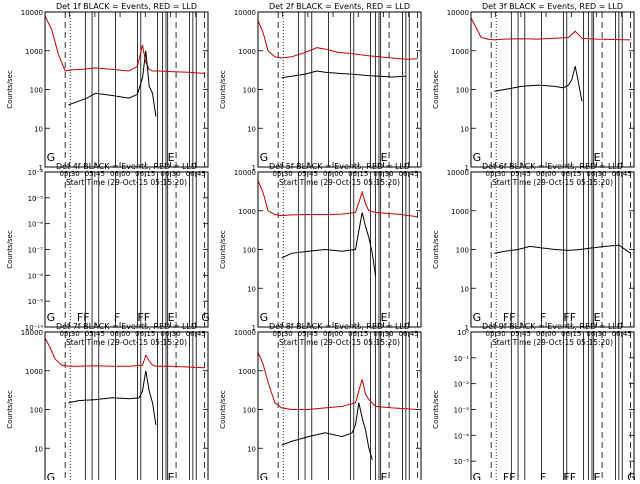 The image size is (640, 484). I want to click on y-tick-label: 10⁻⁴, so click(462, 436).